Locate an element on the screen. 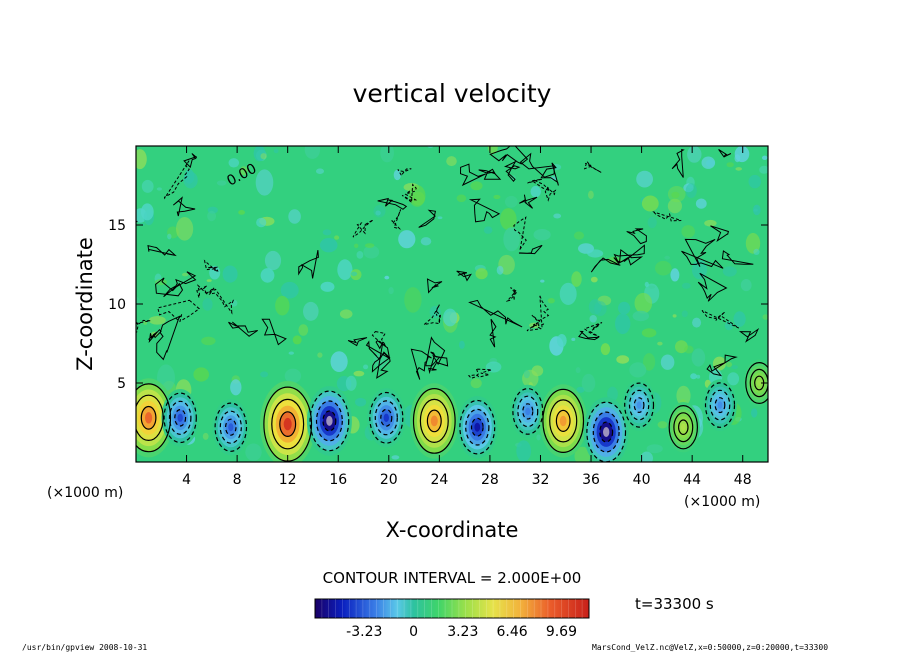  colorbar is located at coordinates (452, 608).